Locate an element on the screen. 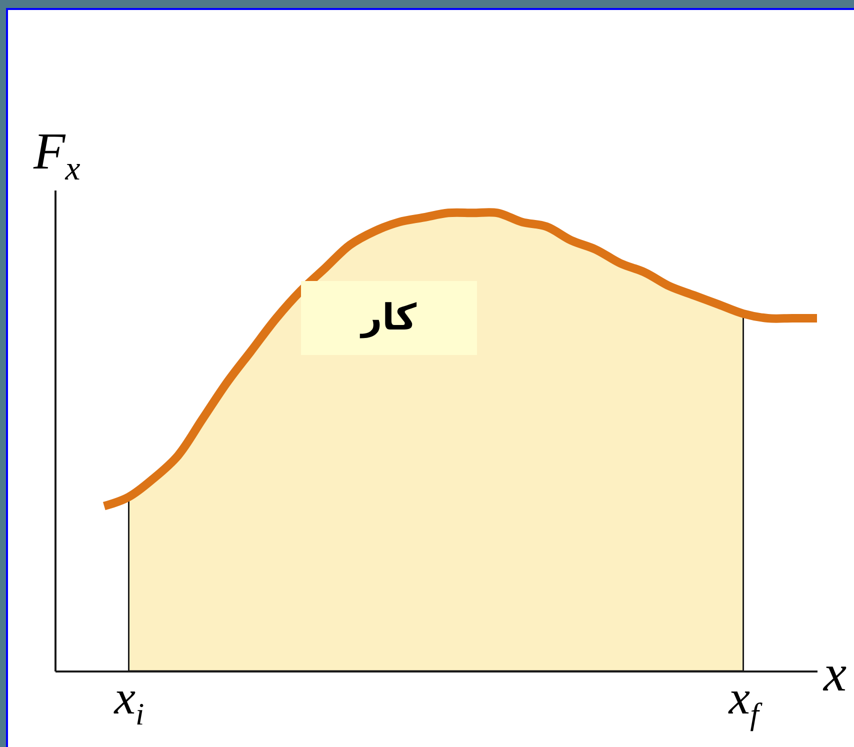 Image resolution: width=854 pixels, height=747 pixels. x-tick-label: x$_{i}$ is located at coordinates (128, 702).